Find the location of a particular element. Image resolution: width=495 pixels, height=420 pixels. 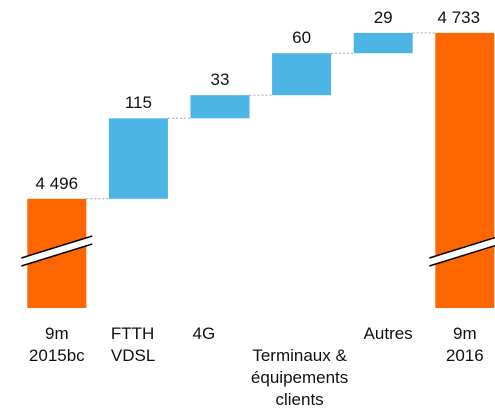

x-tick-label: 9m 2015bc is located at coordinates (56, 344).